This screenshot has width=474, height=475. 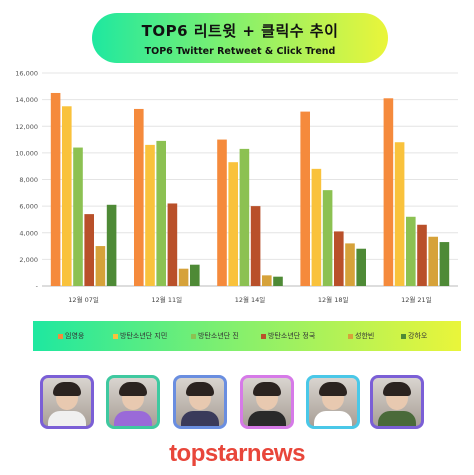 What do you see at coordinates (237, 453) in the screenshot?
I see `brand-logo: topstarnews` at bounding box center [237, 453].